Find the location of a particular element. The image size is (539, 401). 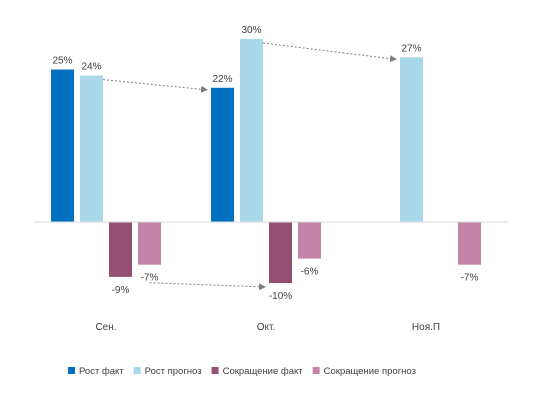

data-label-сокращение-прогноз-2: -6% is located at coordinates (310, 272).